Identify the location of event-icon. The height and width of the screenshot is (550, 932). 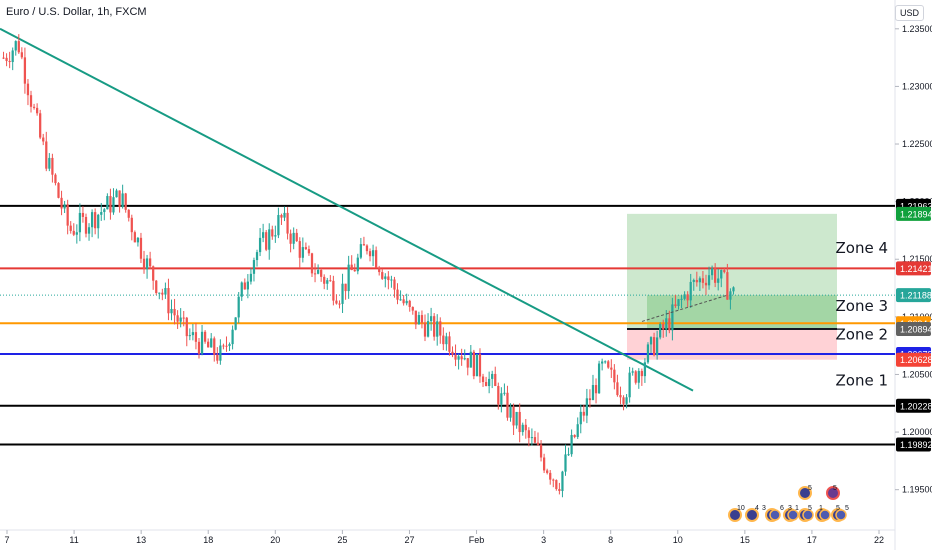
(833, 493).